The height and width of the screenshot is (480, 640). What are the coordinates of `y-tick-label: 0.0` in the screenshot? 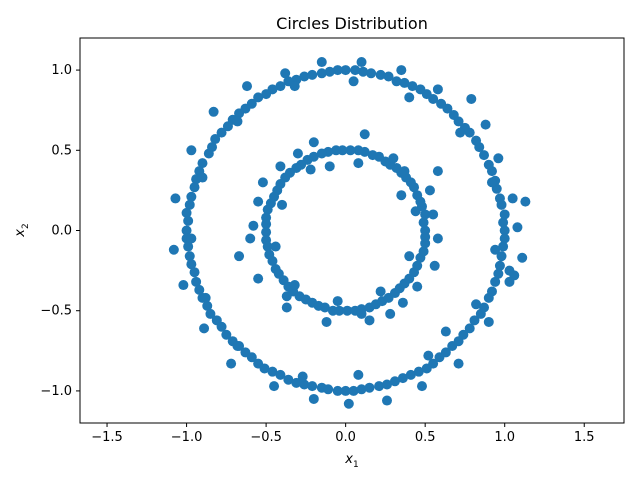 It's located at (61, 231).